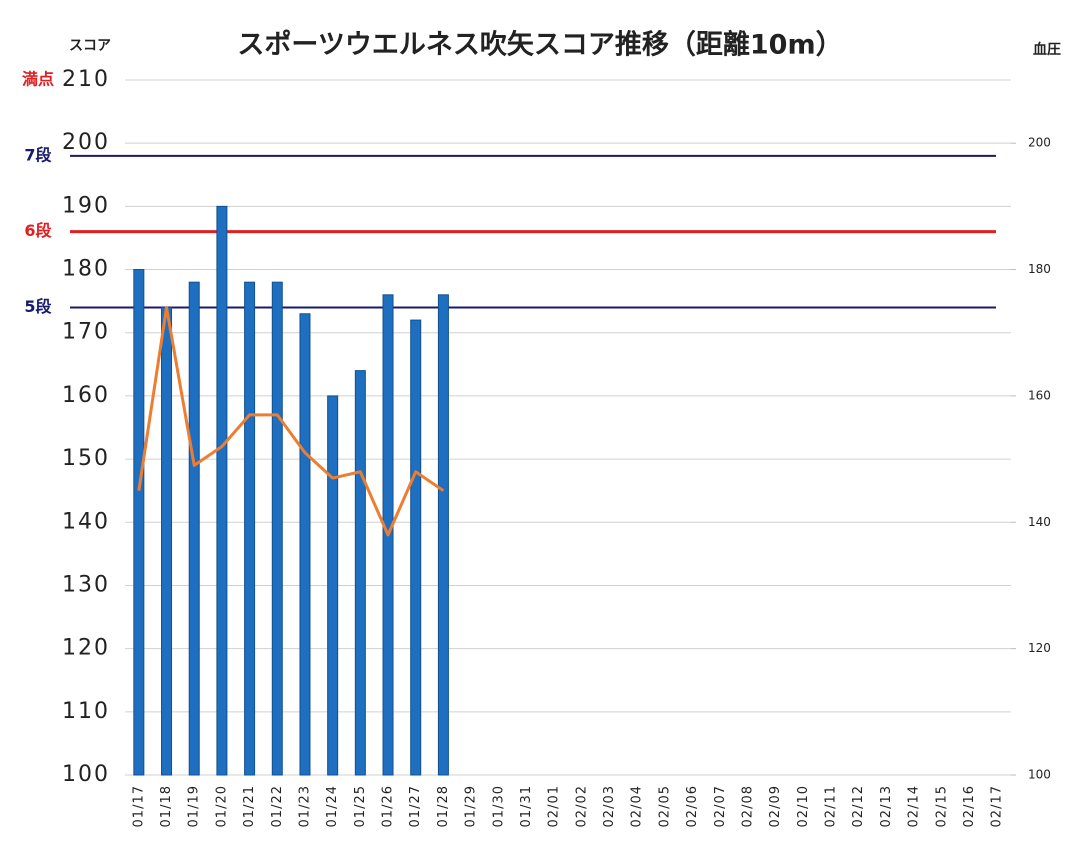 The width and height of the screenshot is (1080, 862). What do you see at coordinates (1039, 522) in the screenshot?
I see `y2-tick-label: 140` at bounding box center [1039, 522].